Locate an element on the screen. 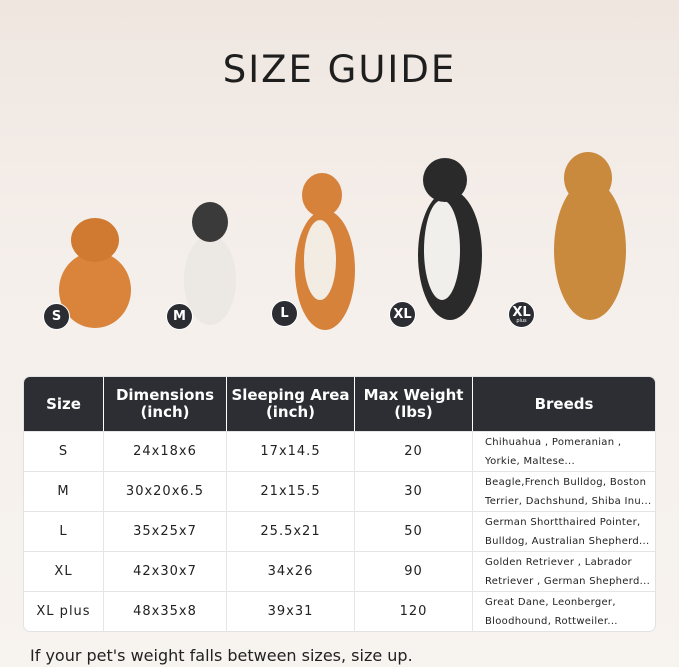 The image size is (679, 667). breeds-line: Golden Retriever , Labrador is located at coordinates (558, 562).